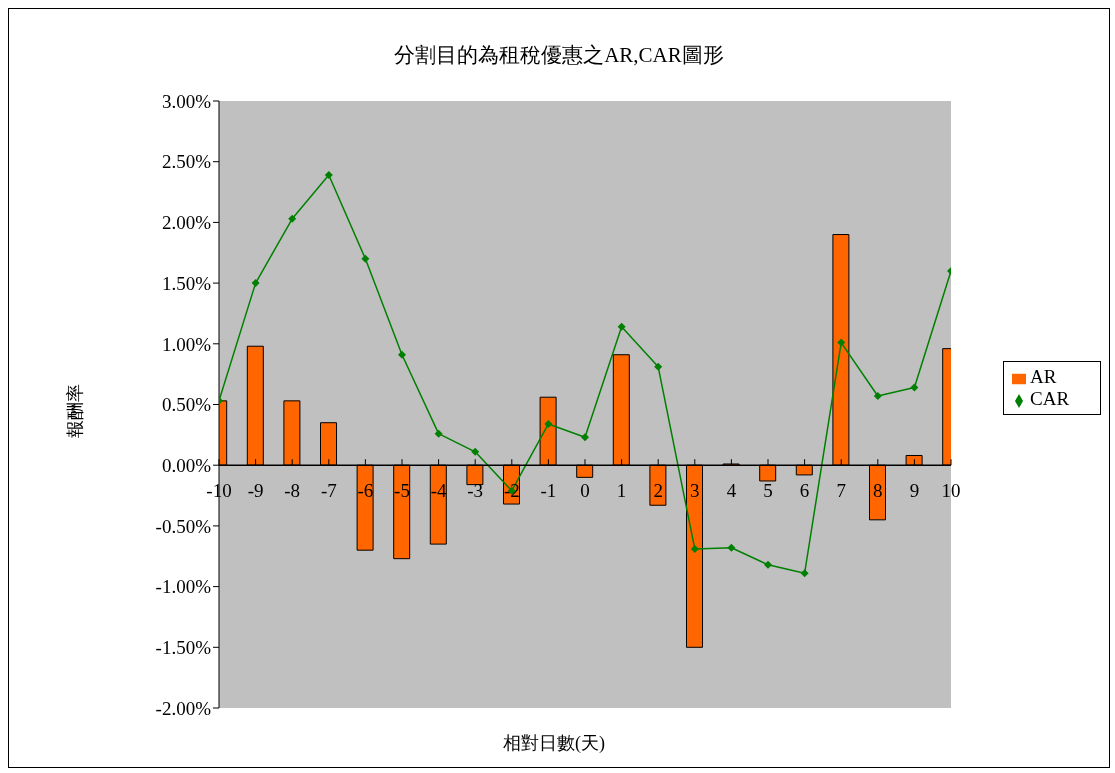 The width and height of the screenshot is (1115, 773). I want to click on x-tick-label: 10, so click(951, 491).